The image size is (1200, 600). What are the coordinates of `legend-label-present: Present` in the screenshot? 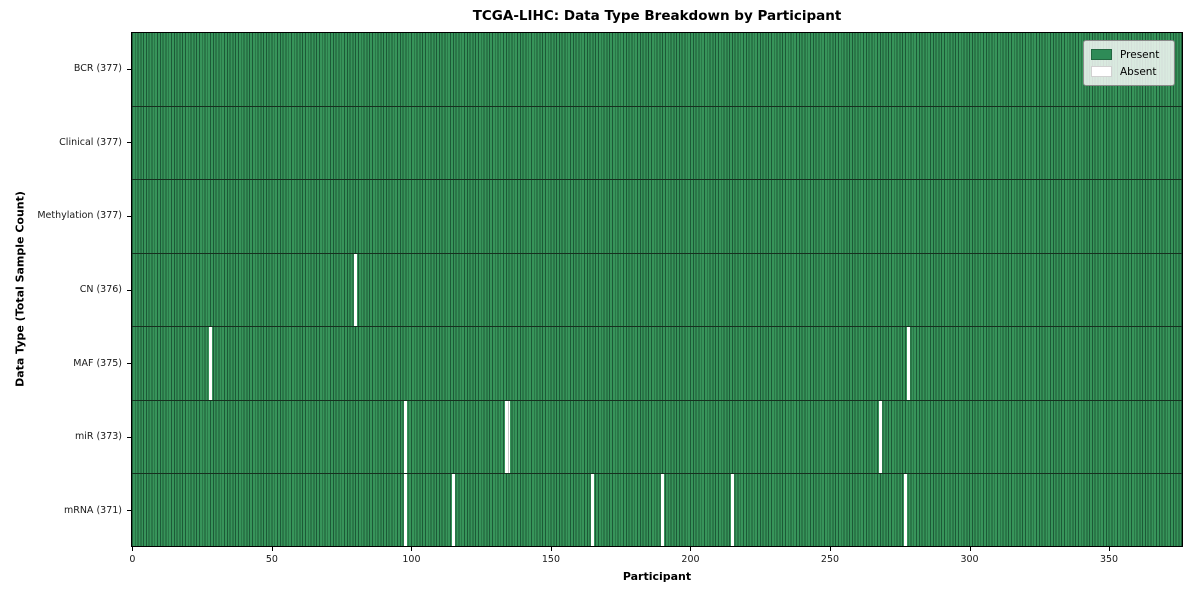 It's located at (1140, 54).